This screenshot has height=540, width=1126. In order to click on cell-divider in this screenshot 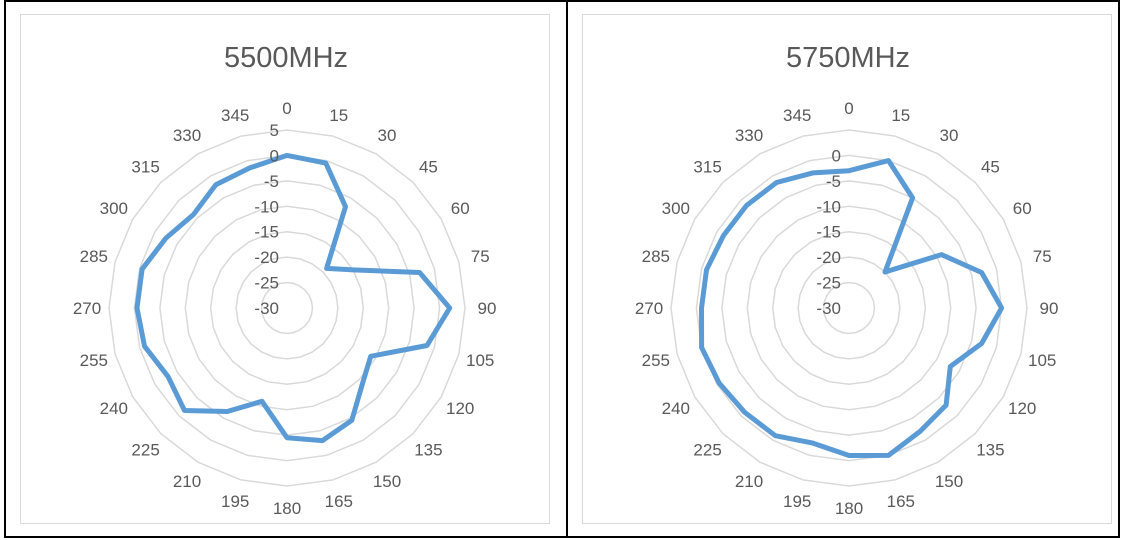, I will do `click(567, 269)`.